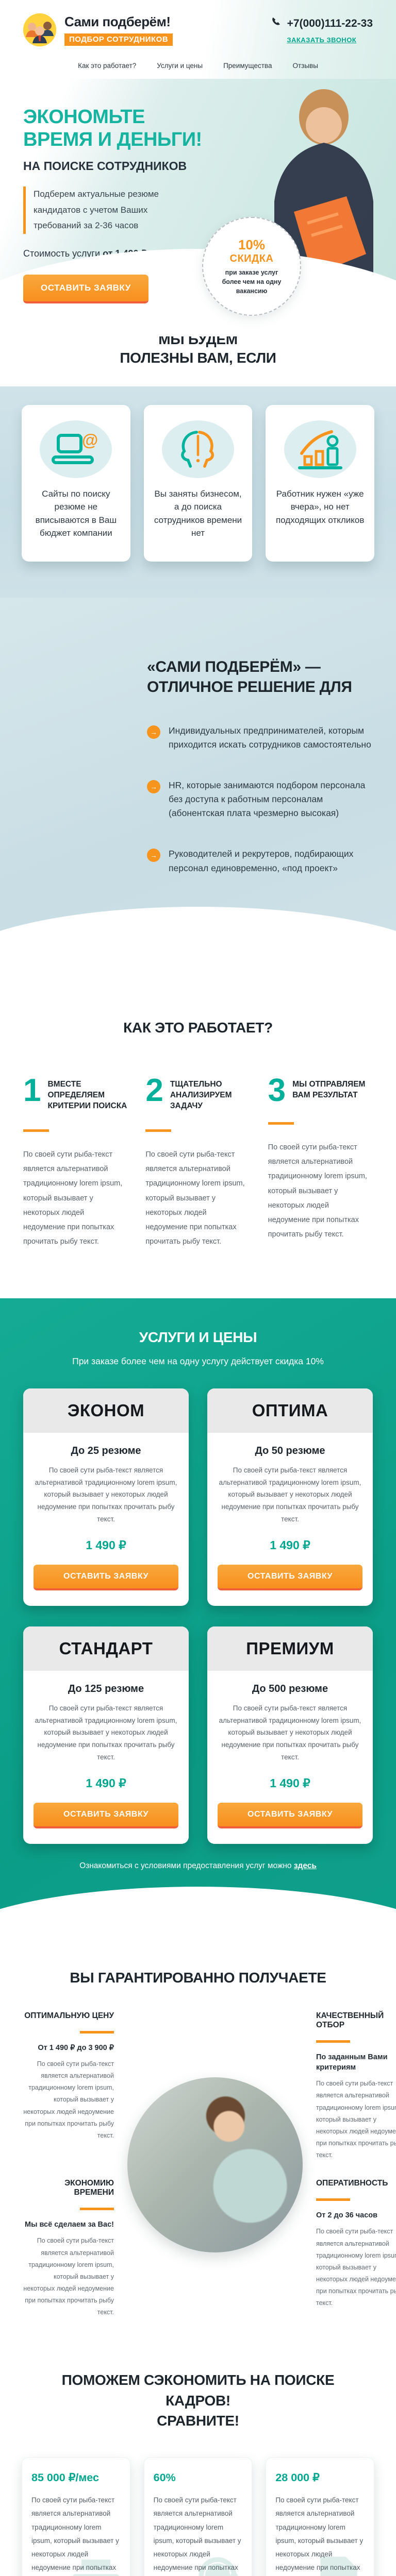 This screenshot has width=396, height=2576. I want to click on guarantee-subtitle: По заданным Вами критериям, so click(352, 2062).